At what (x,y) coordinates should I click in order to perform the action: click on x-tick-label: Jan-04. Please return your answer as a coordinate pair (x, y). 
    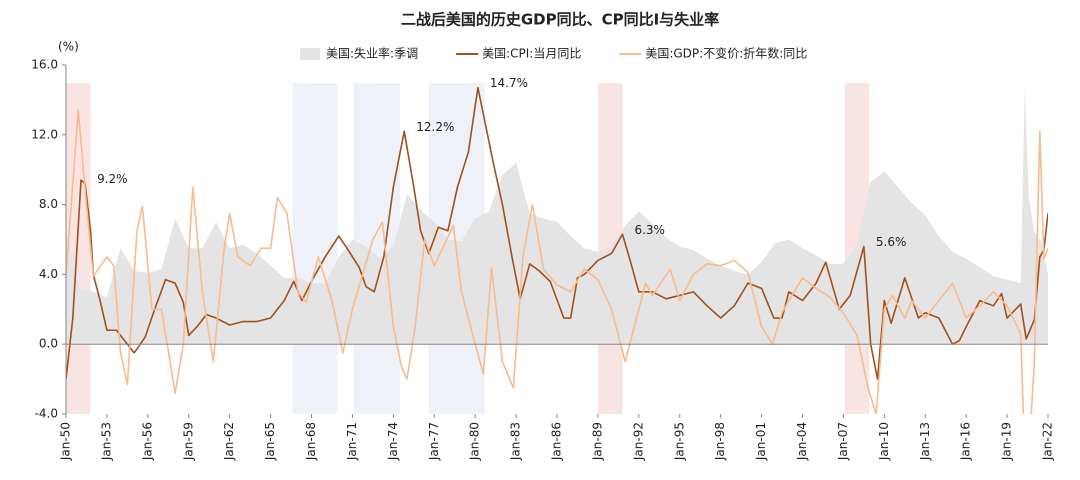
    Looking at the image, I should click on (802, 441).